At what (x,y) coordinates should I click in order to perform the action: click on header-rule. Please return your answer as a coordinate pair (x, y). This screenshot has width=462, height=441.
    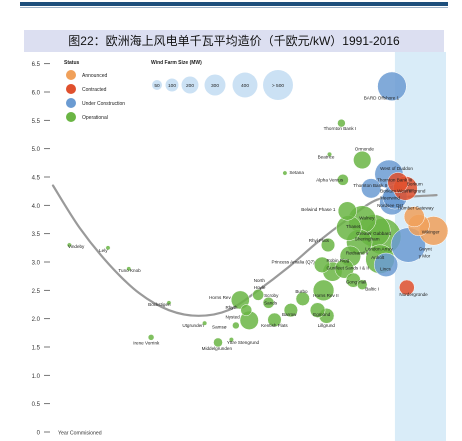
    Looking at the image, I should click on (234, 4).